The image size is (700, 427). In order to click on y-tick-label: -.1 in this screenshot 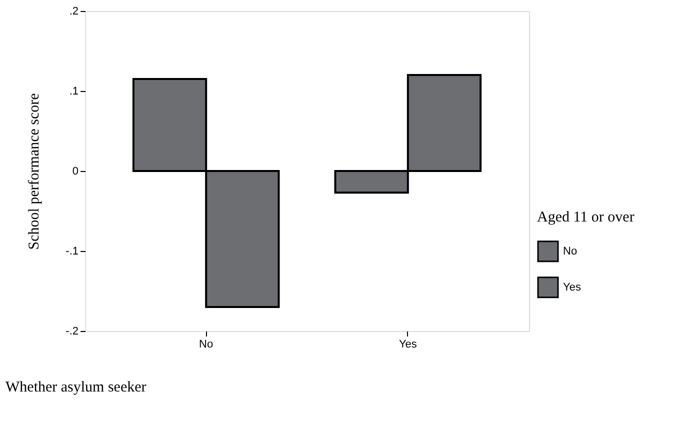, I will do `click(72, 252)`.